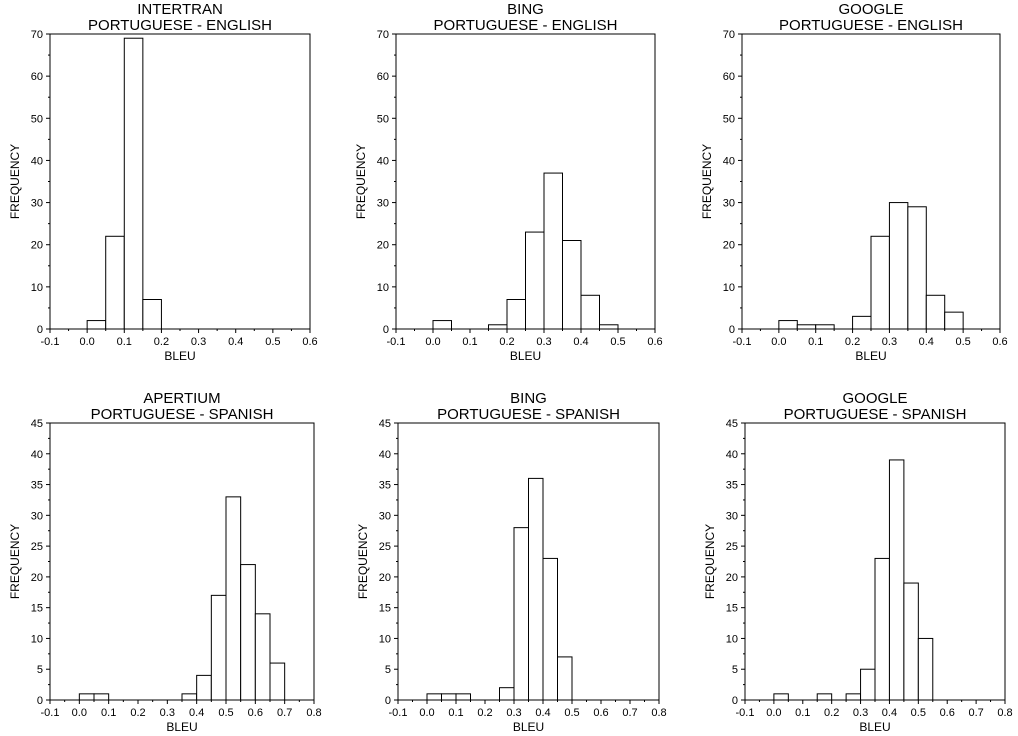  Describe the element at coordinates (889, 713) in the screenshot. I see `x-tick-label: 0.4` at that location.